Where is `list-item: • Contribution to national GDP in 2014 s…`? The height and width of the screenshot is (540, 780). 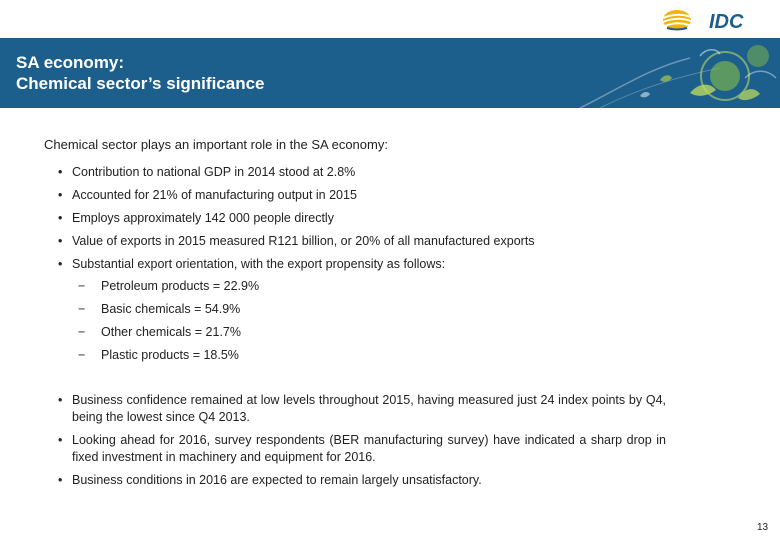
list-item: • Contribution to national GDP in 2014 s… is located at coordinates (358, 172).